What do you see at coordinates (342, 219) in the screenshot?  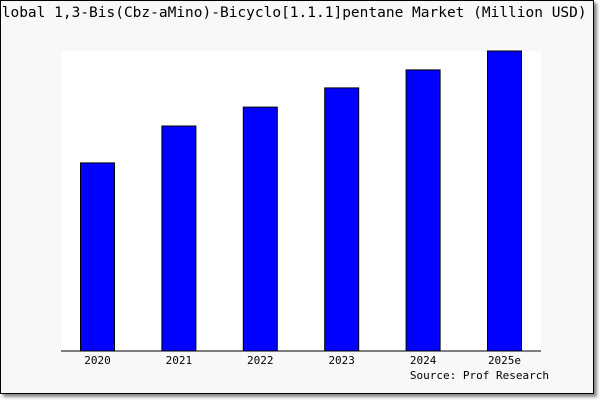 I see `bar-2023` at bounding box center [342, 219].